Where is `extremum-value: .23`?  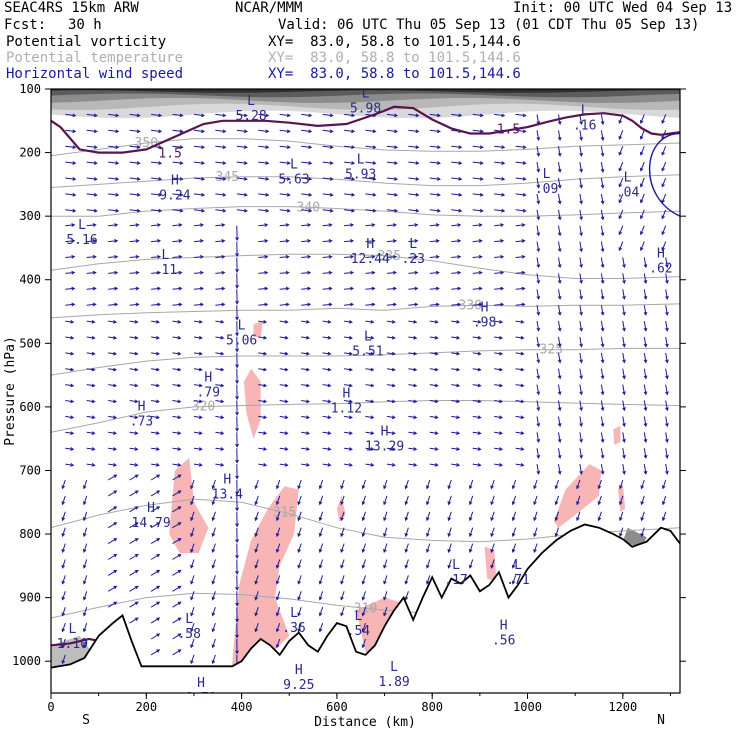 extremum-value: .23 is located at coordinates (412, 259).